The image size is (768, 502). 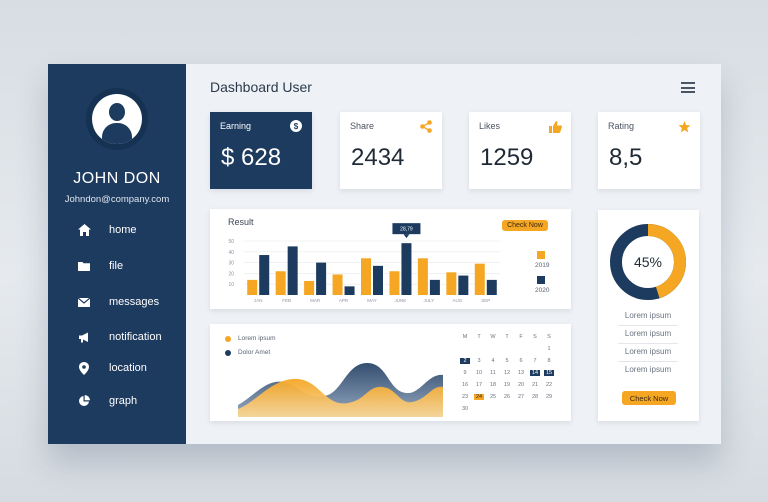 What do you see at coordinates (251, 157) in the screenshot?
I see `earning-value: $ 628` at bounding box center [251, 157].